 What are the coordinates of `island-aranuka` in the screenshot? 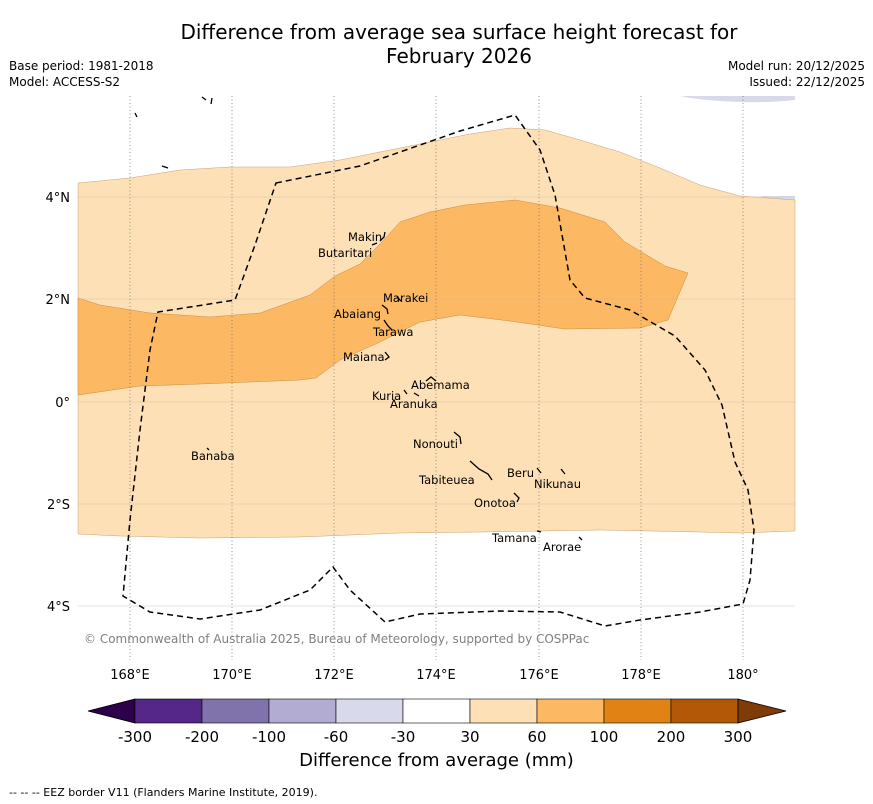 It's located at (416, 394).